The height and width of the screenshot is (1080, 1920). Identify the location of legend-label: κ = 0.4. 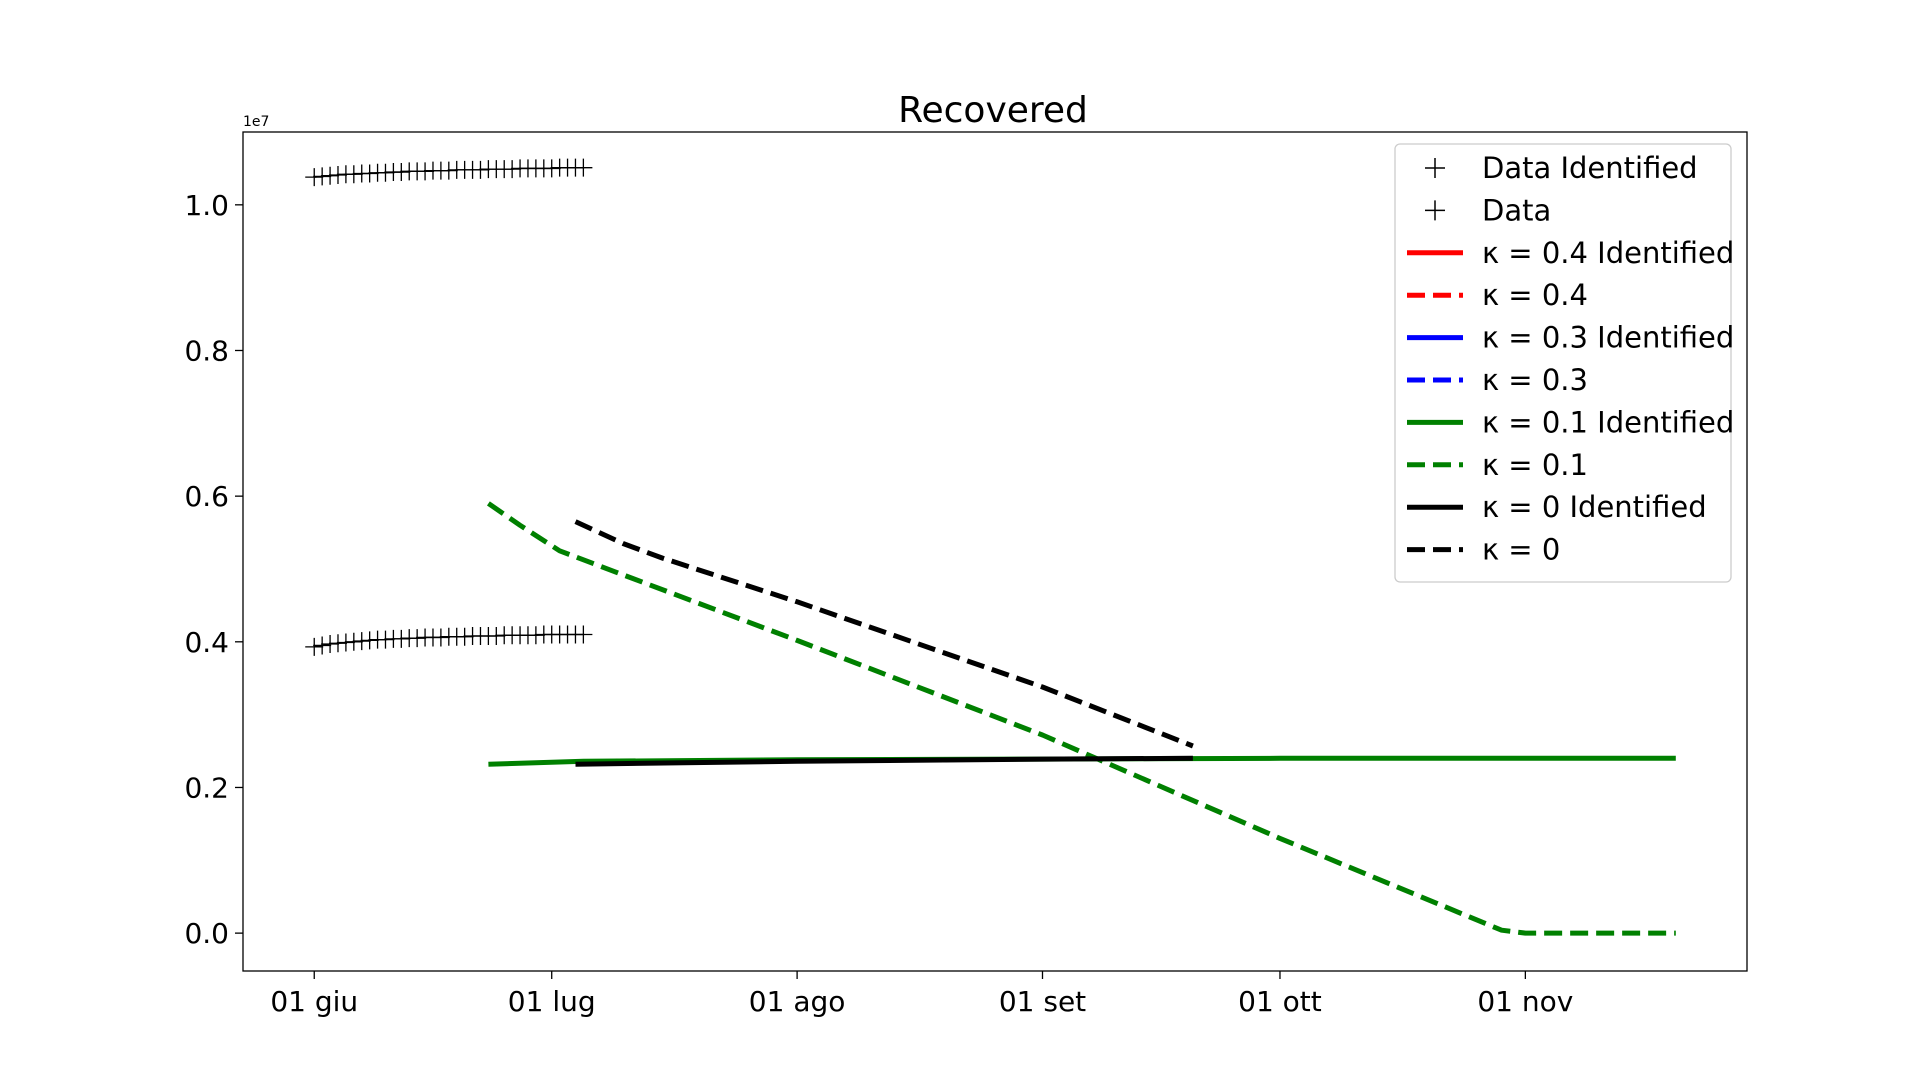
(1535, 295).